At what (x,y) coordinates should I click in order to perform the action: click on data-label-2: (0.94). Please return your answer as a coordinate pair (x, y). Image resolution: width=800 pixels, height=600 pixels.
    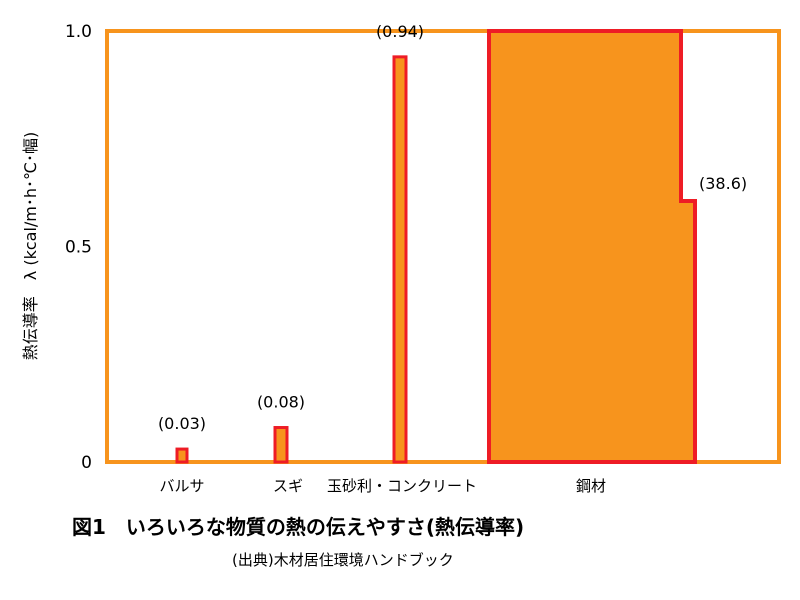
    Looking at the image, I should click on (400, 31).